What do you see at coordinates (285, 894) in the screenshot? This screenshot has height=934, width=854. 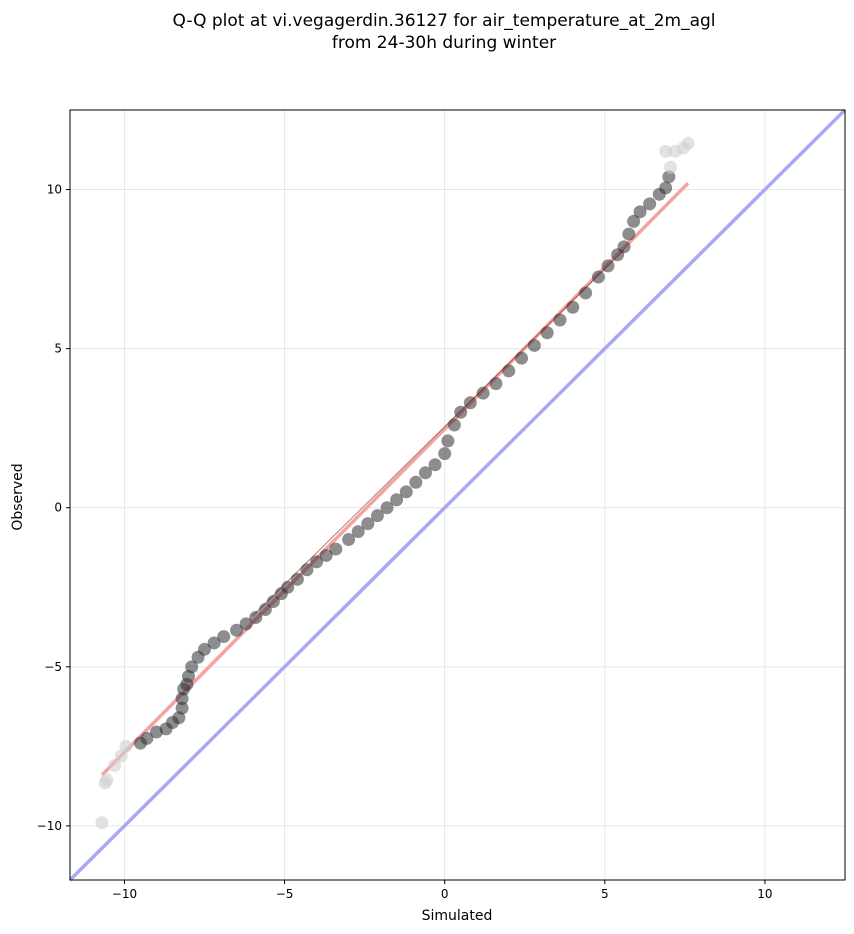 I see `x-tick-label-1: −5` at bounding box center [285, 894].